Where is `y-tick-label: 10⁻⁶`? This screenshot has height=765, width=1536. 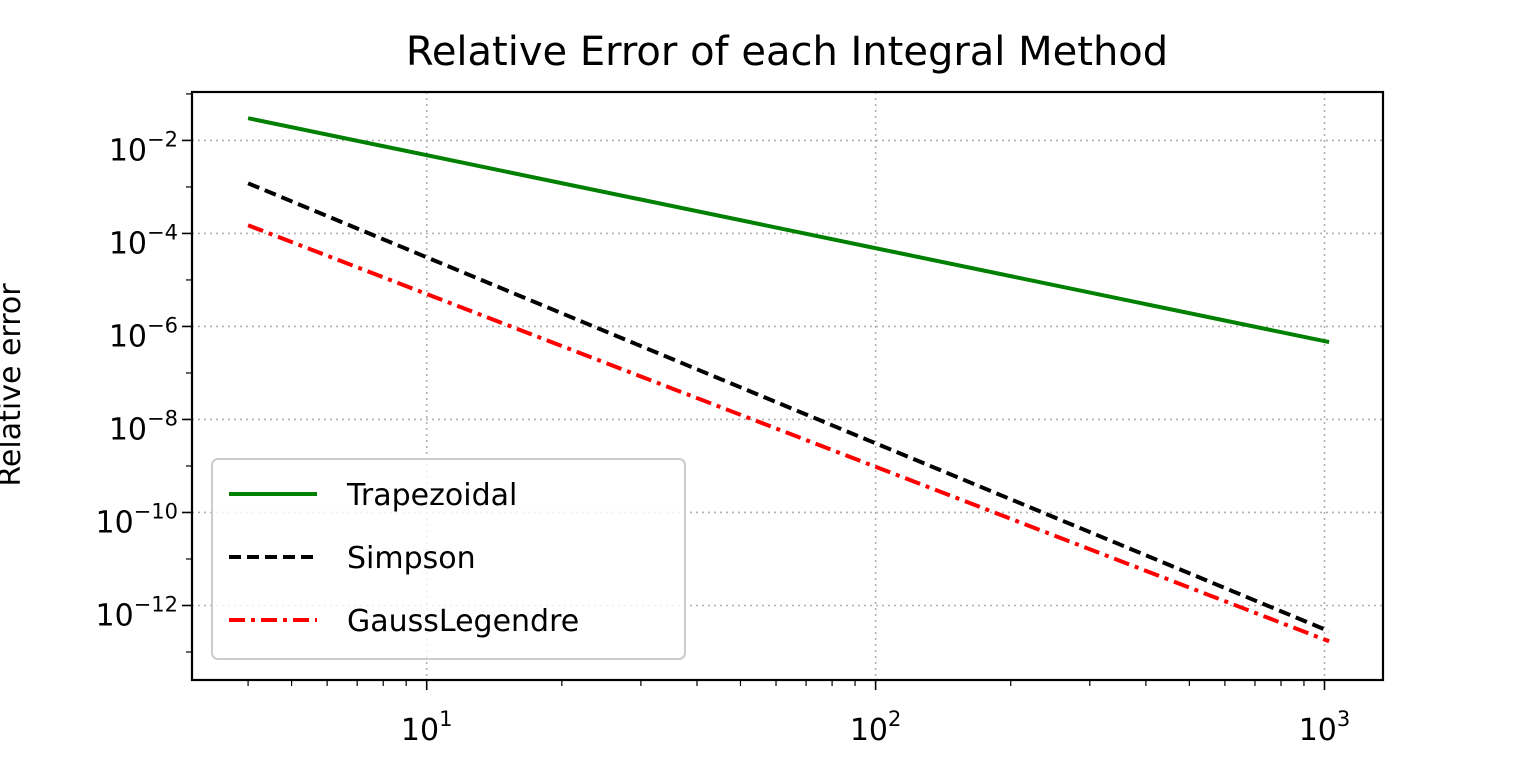 y-tick-label: 10⁻⁶ is located at coordinates (143, 333).